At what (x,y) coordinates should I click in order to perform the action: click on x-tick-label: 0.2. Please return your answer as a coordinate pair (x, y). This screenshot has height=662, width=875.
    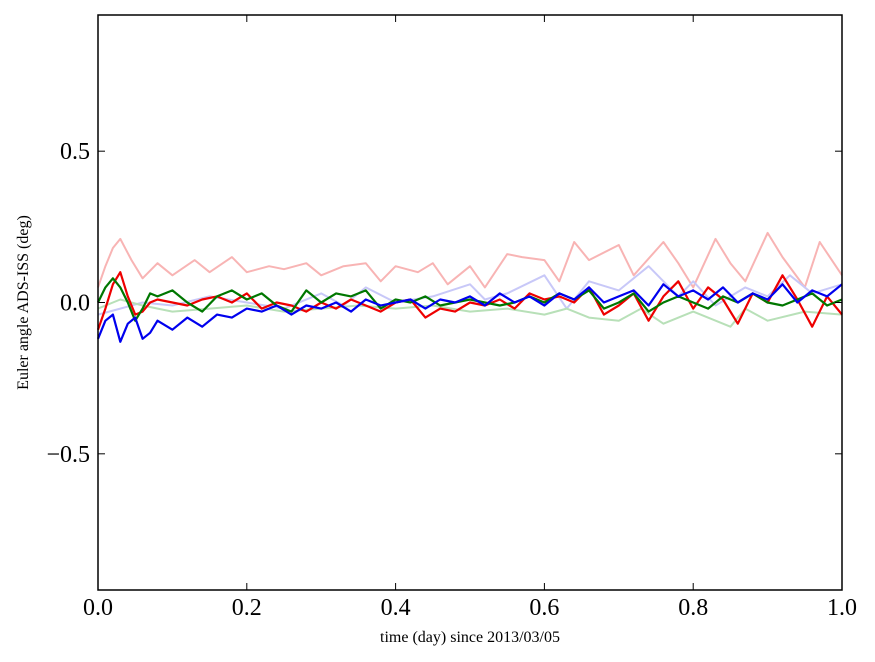
    Looking at the image, I should click on (247, 608).